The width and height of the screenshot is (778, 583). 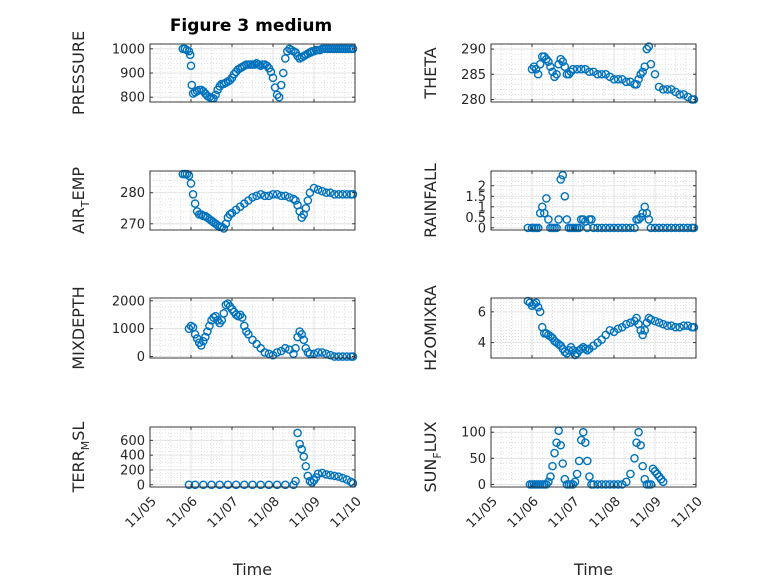 I want to click on subplot-rainfall: 00.511.52 RAINFALL, so click(x=560, y=200).